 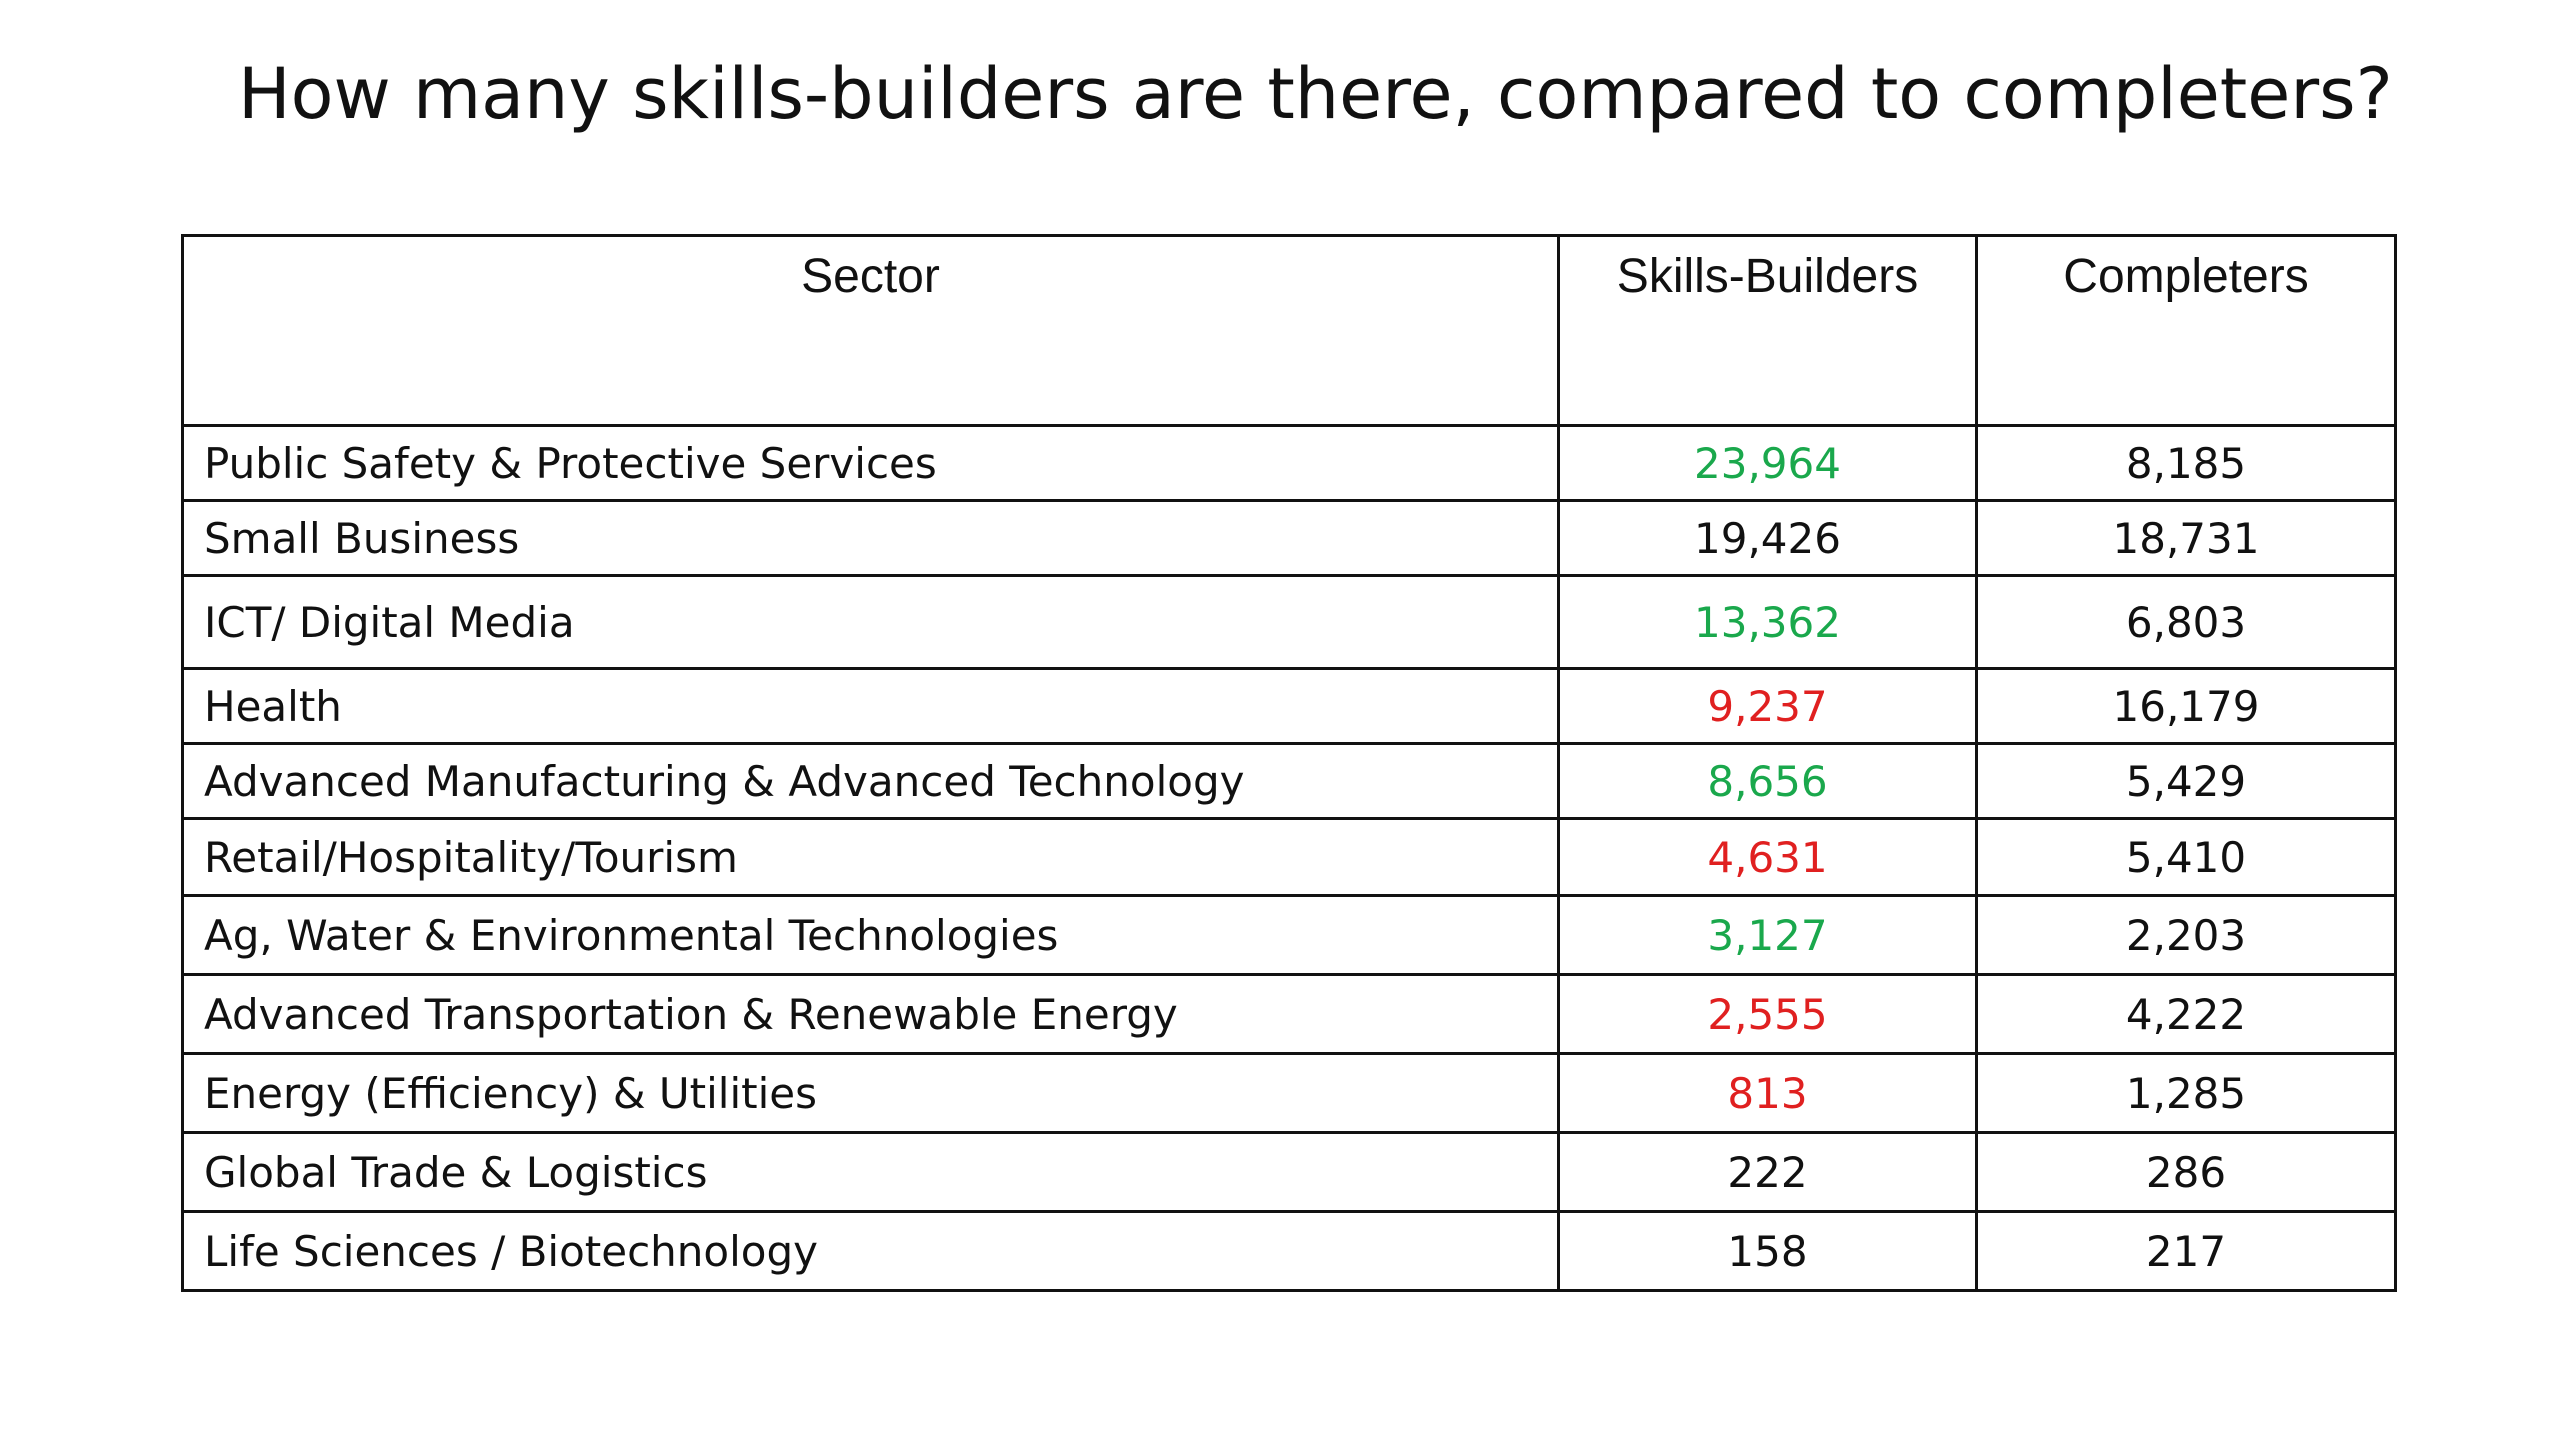 What do you see at coordinates (2186, 1093) in the screenshot?
I see `completers-cell: 1,285` at bounding box center [2186, 1093].